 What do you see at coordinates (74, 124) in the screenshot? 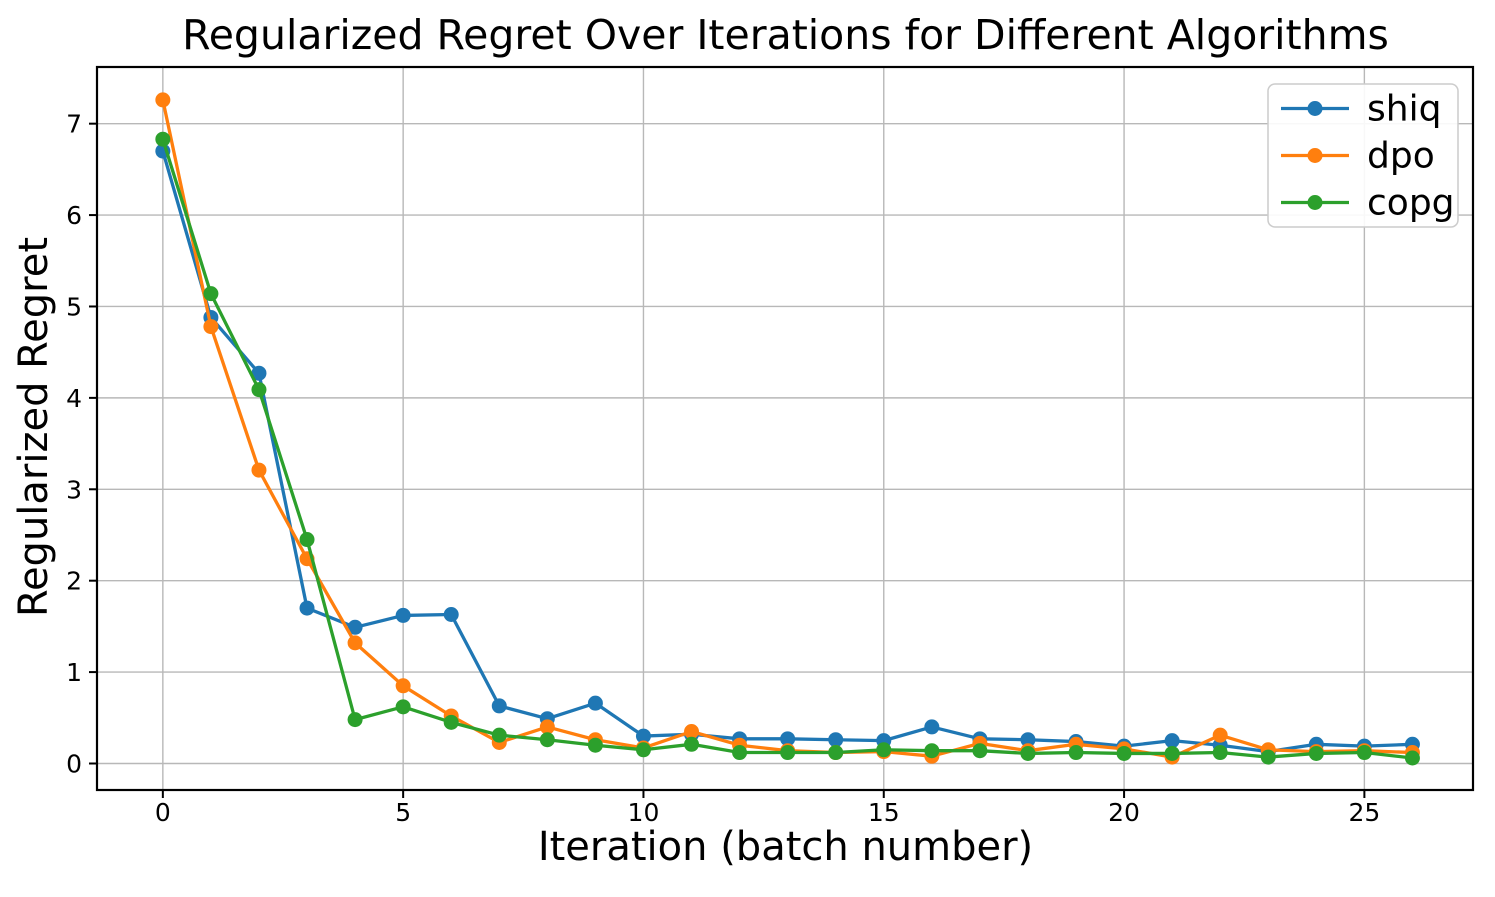
I see `y-tick-label: 7` at bounding box center [74, 124].